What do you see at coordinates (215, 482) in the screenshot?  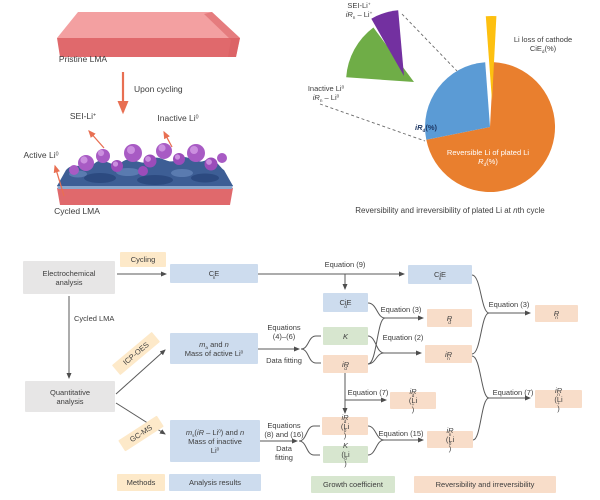 I see `legend-analysis-results: Analysis results` at bounding box center [215, 482].